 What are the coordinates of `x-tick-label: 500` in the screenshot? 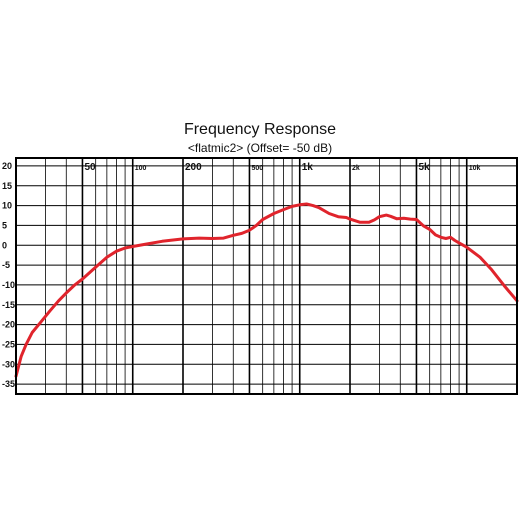 It's located at (257, 168).